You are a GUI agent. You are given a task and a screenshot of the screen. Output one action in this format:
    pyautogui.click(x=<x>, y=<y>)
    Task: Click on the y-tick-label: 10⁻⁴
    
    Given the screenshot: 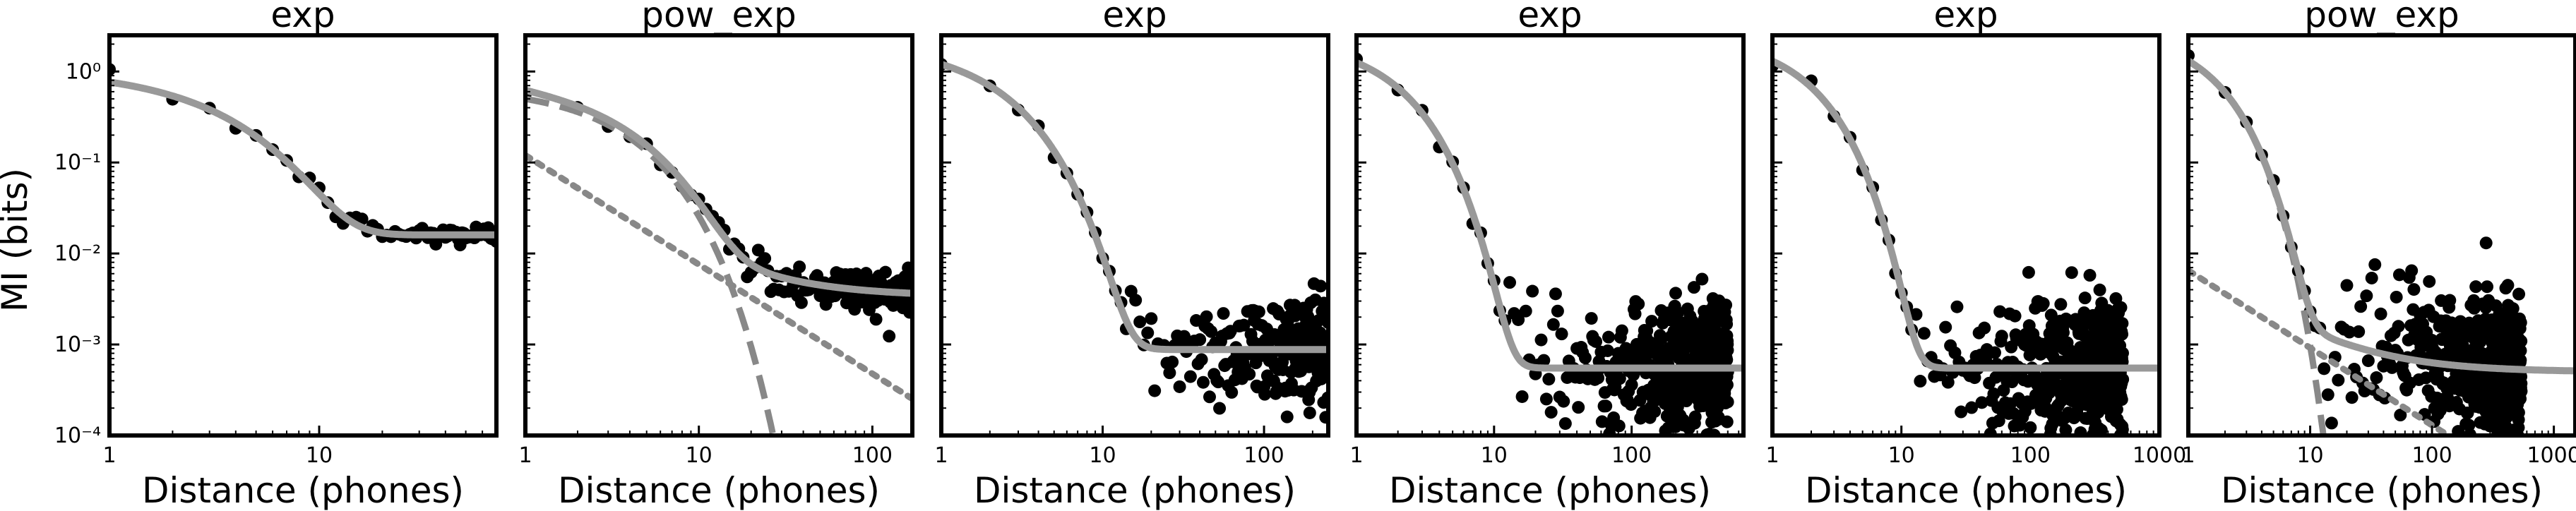 What is the action you would take?
    pyautogui.click(x=77, y=435)
    